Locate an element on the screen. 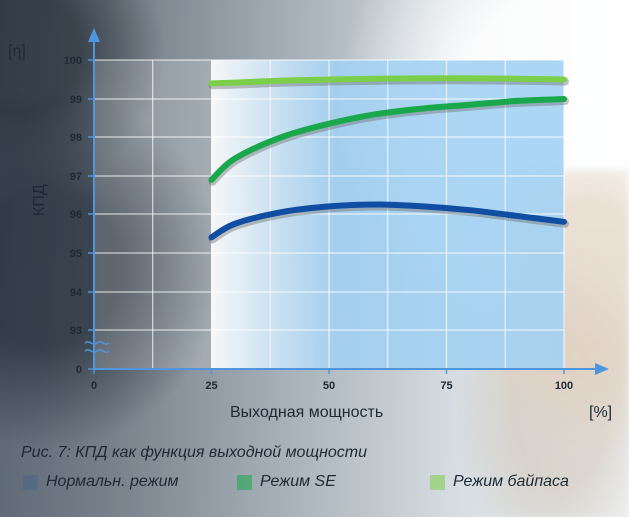 Image resolution: width=629 pixels, height=517 pixels. y-tick-label: 100 is located at coordinates (73, 61).